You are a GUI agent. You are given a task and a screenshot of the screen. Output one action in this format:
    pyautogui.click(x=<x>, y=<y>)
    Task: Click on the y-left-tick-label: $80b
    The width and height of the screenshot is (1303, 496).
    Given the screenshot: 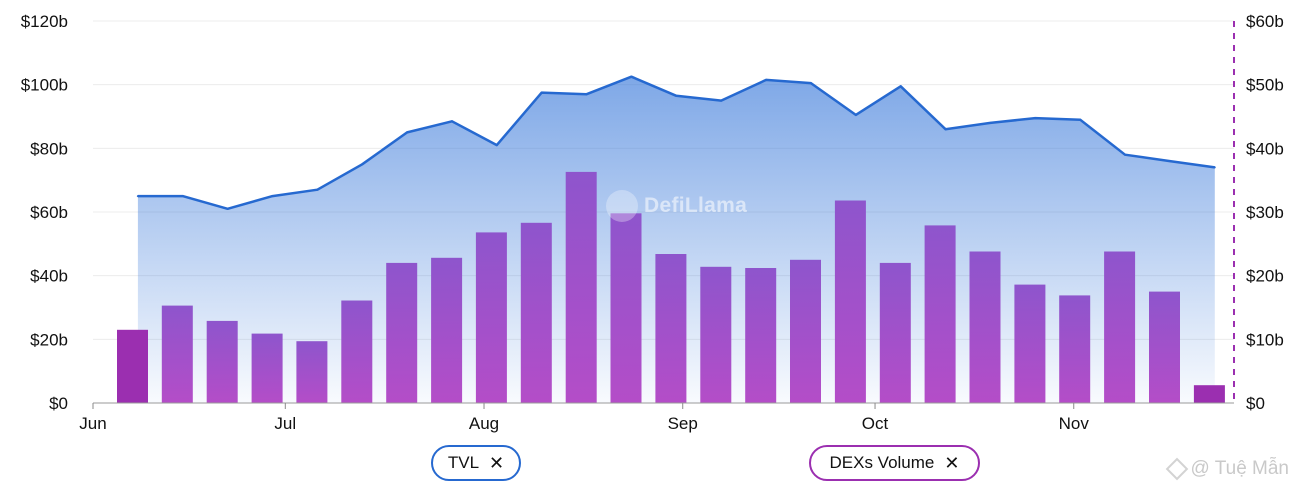 What is the action you would take?
    pyautogui.click(x=49, y=148)
    